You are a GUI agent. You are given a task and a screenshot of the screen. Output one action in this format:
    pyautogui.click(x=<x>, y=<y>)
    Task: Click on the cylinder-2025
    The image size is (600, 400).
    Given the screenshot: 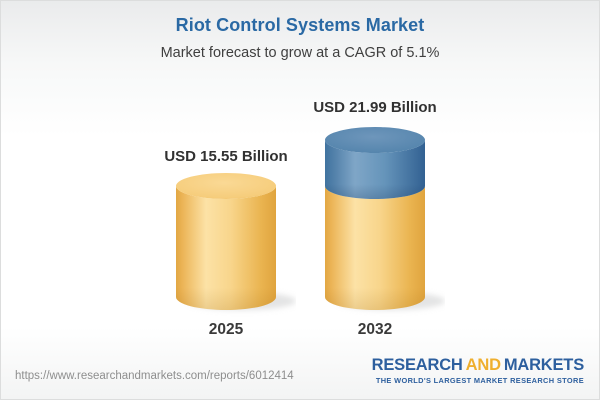 What is the action you would take?
    pyautogui.click(x=236, y=241)
    